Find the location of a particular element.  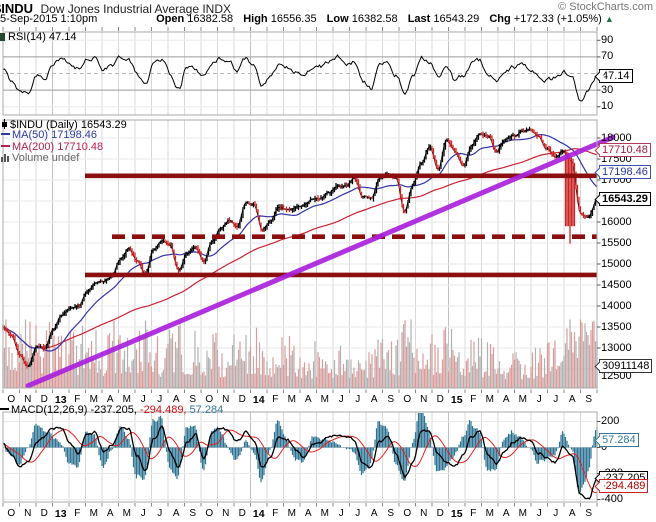

macd-label-part: -294.489, is located at coordinates (161, 410).